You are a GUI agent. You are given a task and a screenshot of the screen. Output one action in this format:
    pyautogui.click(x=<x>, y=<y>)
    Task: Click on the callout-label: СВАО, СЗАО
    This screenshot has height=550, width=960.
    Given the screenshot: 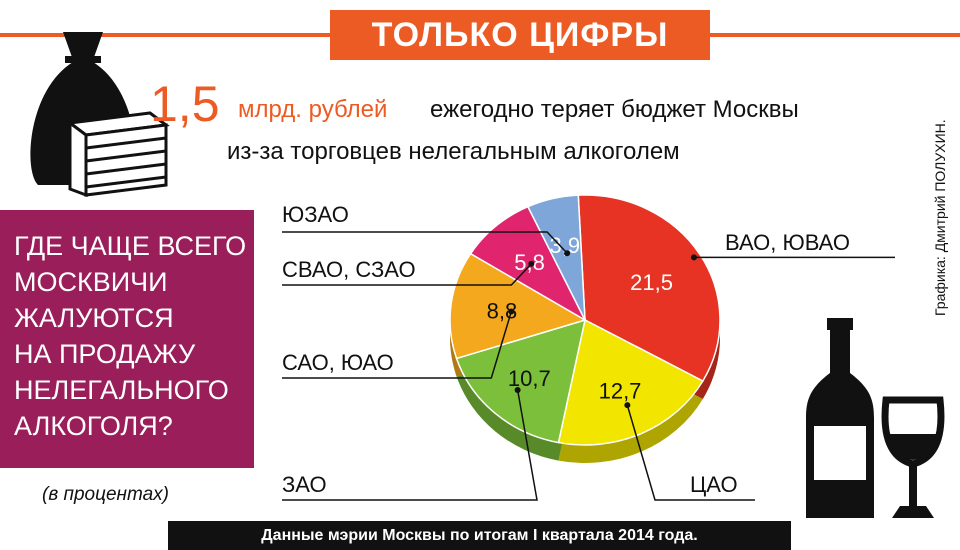 What is the action you would take?
    pyautogui.click(x=349, y=269)
    